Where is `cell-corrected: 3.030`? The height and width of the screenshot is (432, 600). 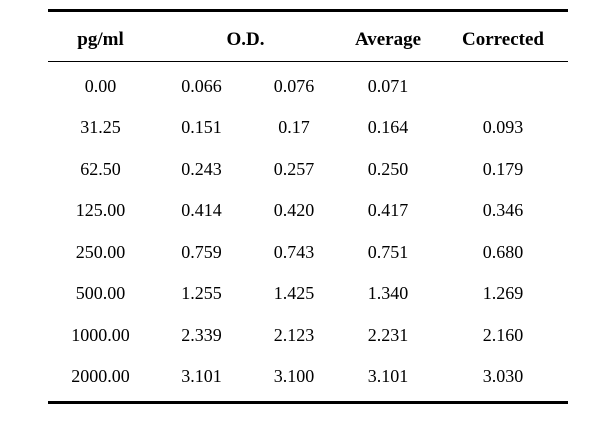
cell-corrected: 3.030 is located at coordinates (503, 376).